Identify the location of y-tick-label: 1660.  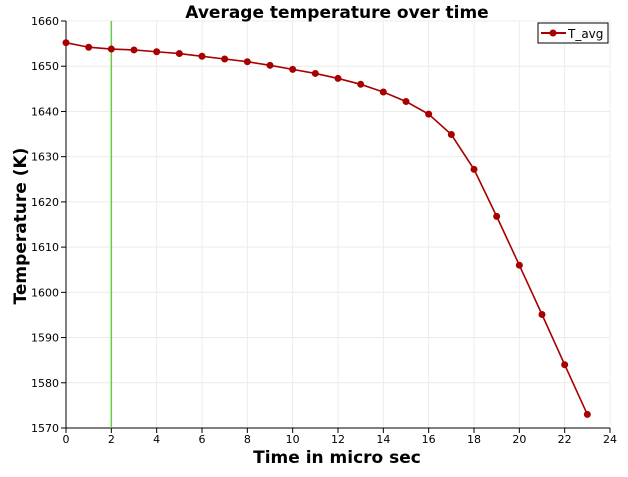
(45, 21).